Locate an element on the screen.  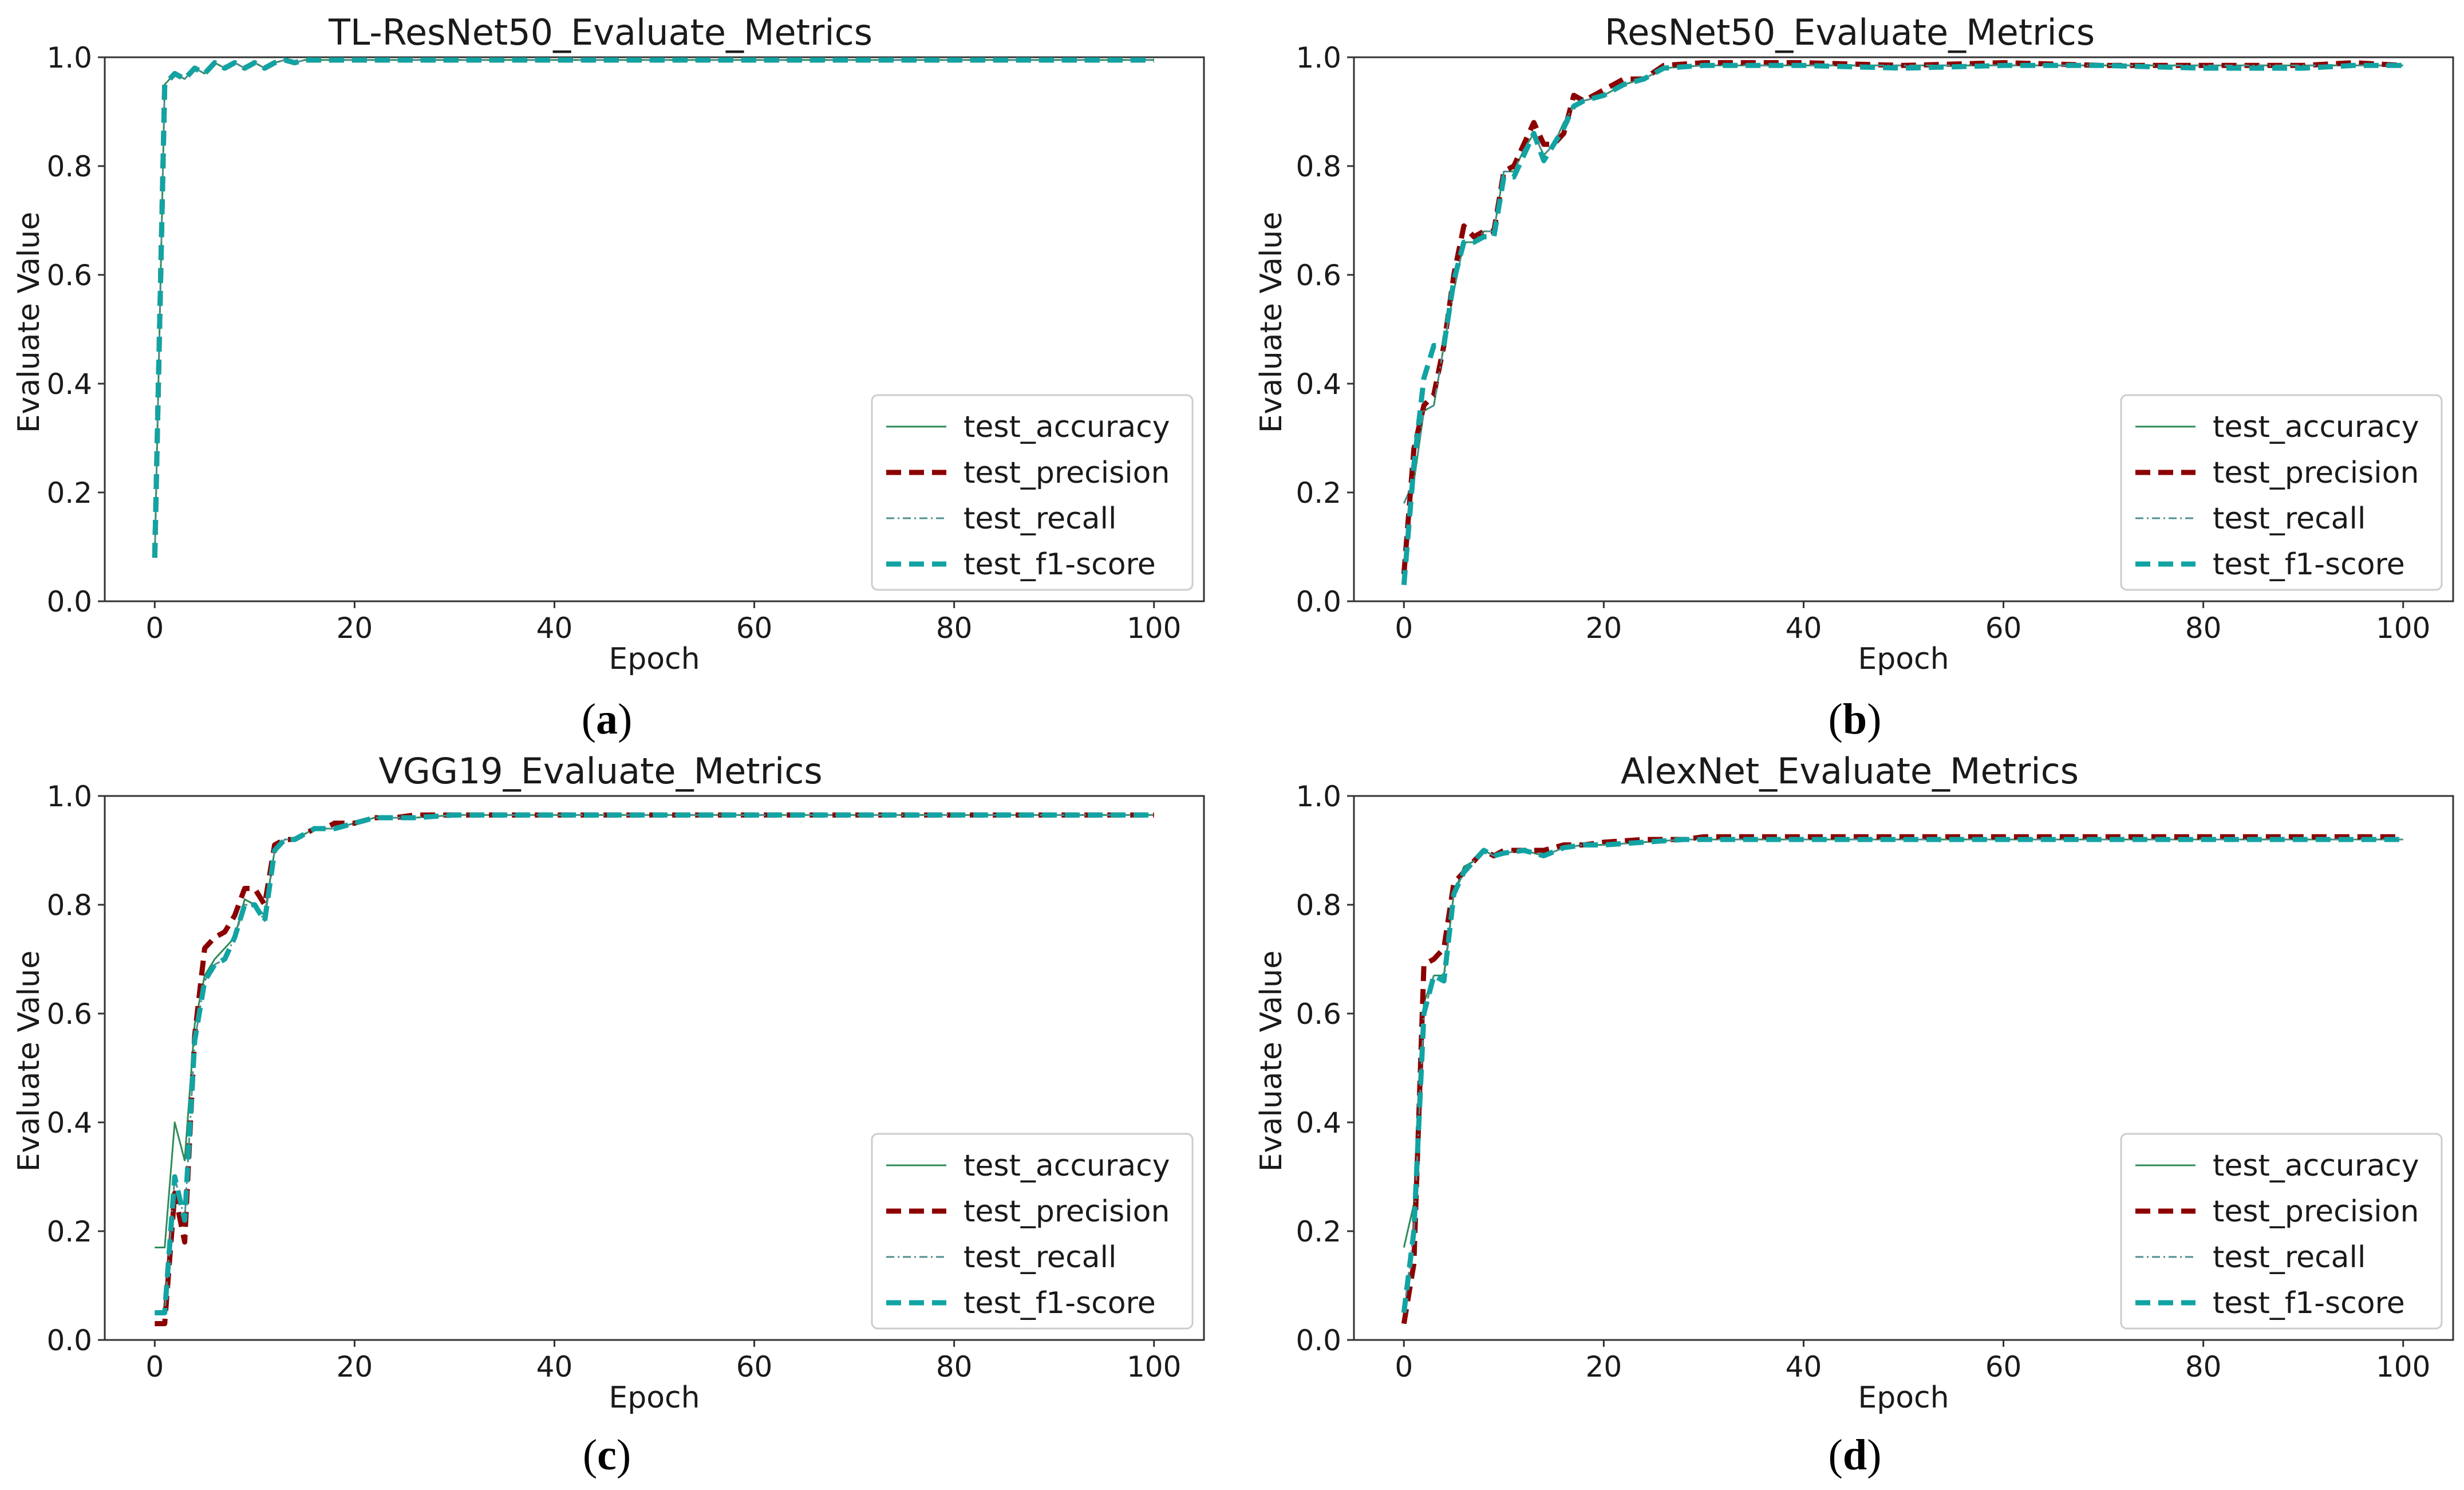
caption-c: (c) is located at coordinates (606, 1455).